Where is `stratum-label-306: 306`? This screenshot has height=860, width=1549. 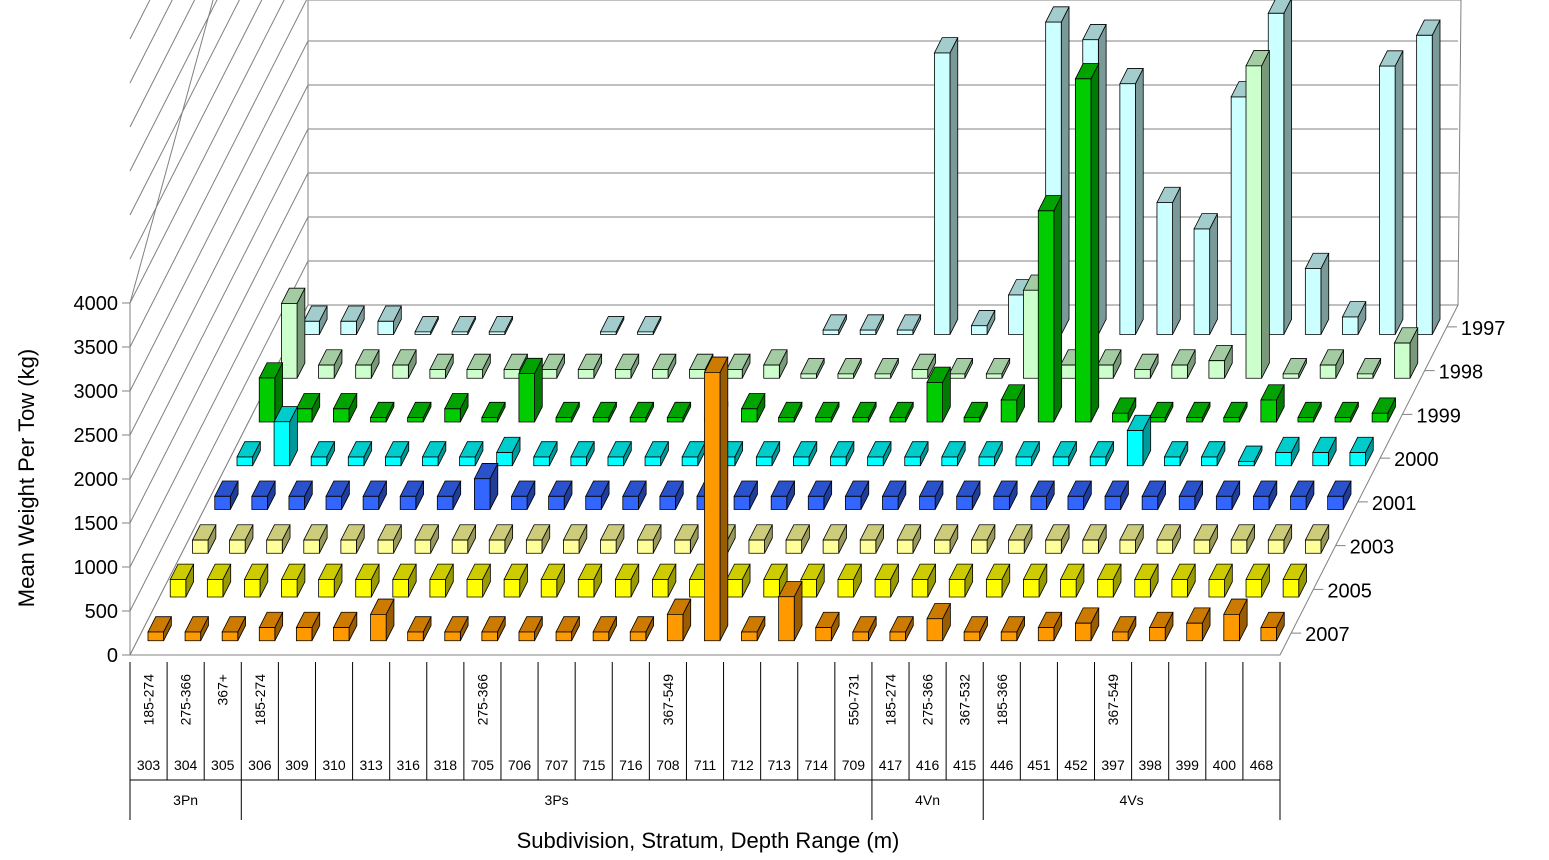
stratum-label-306: 306 is located at coordinates (260, 765).